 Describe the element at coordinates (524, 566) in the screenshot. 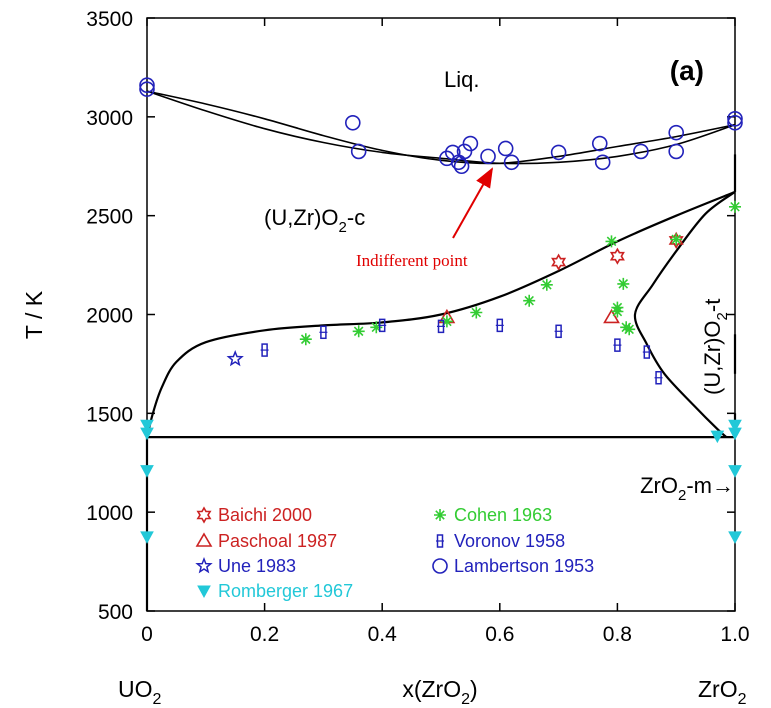

I see `legend-label: Lambertson 1953` at that location.